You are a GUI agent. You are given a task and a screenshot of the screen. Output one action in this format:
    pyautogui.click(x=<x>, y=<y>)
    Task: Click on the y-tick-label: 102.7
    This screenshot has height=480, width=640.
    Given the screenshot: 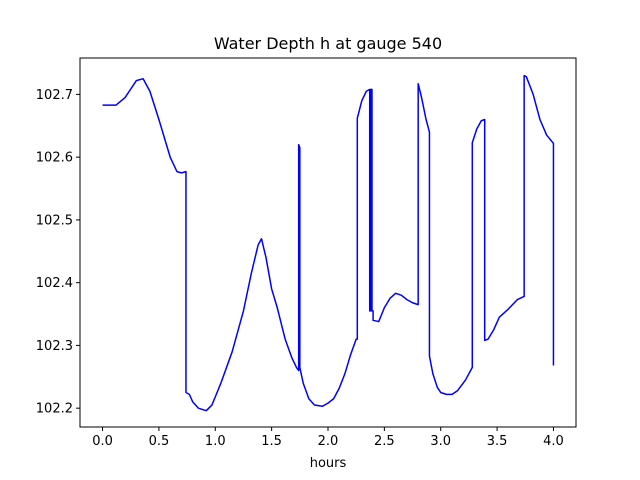 What is the action you would take?
    pyautogui.click(x=54, y=95)
    